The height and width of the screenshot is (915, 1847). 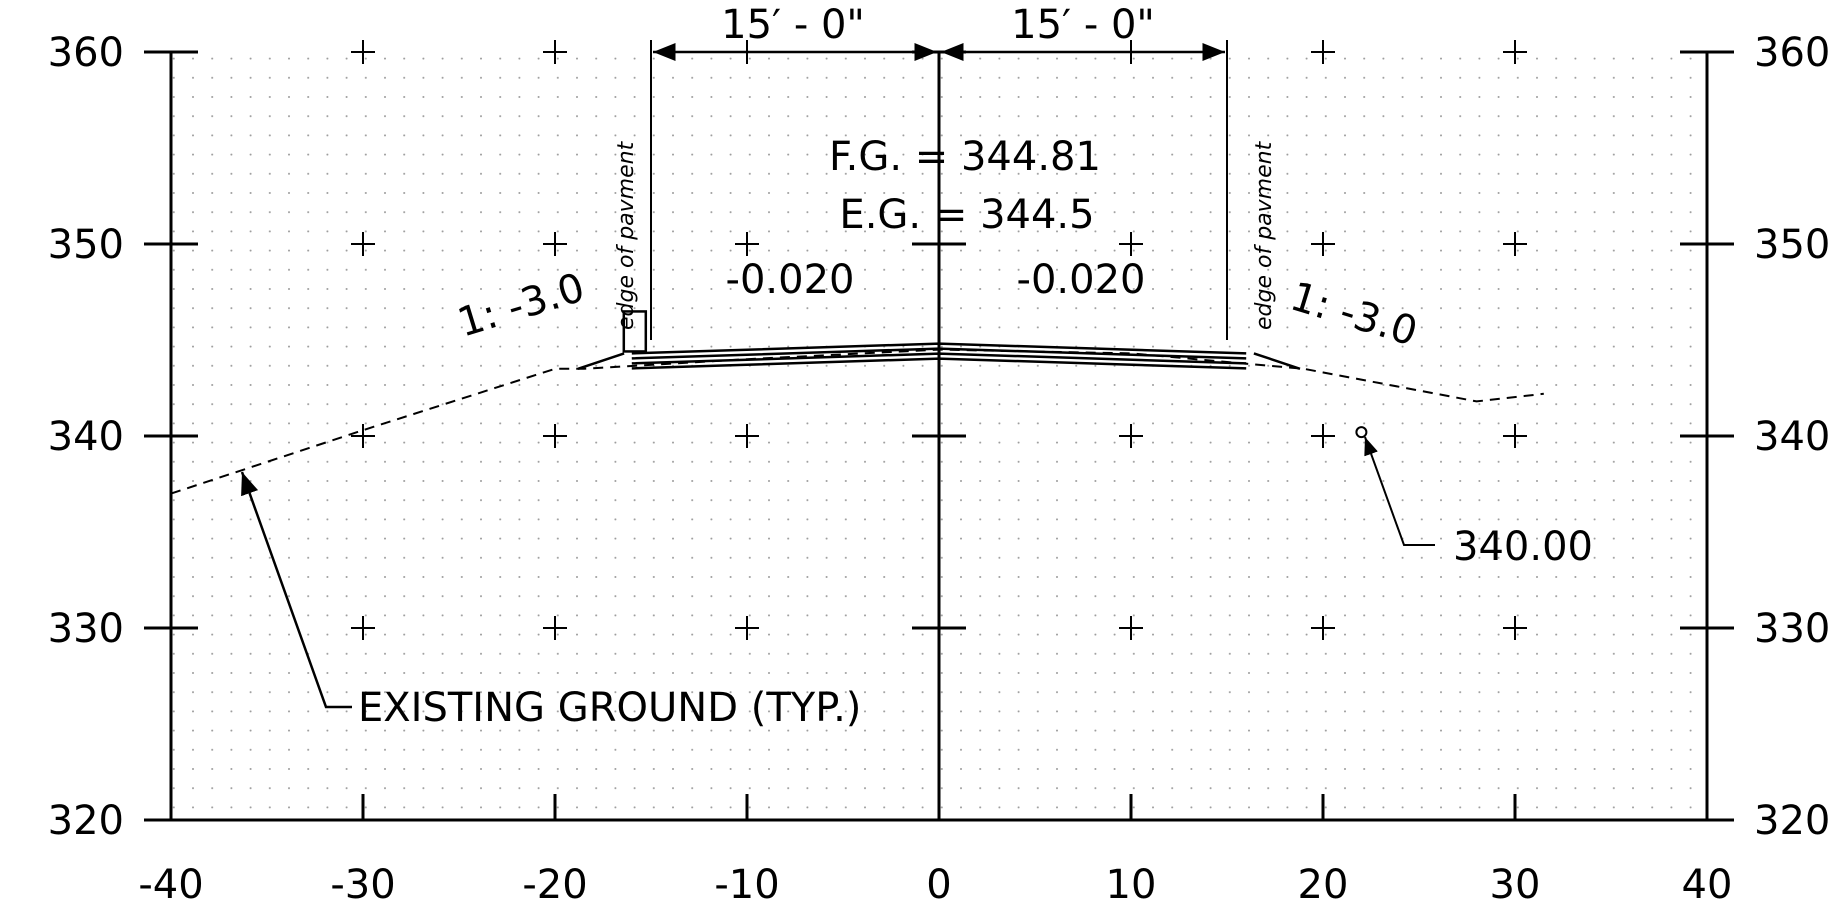 I want to click on side-slope-left-line, so click(x=601, y=361).